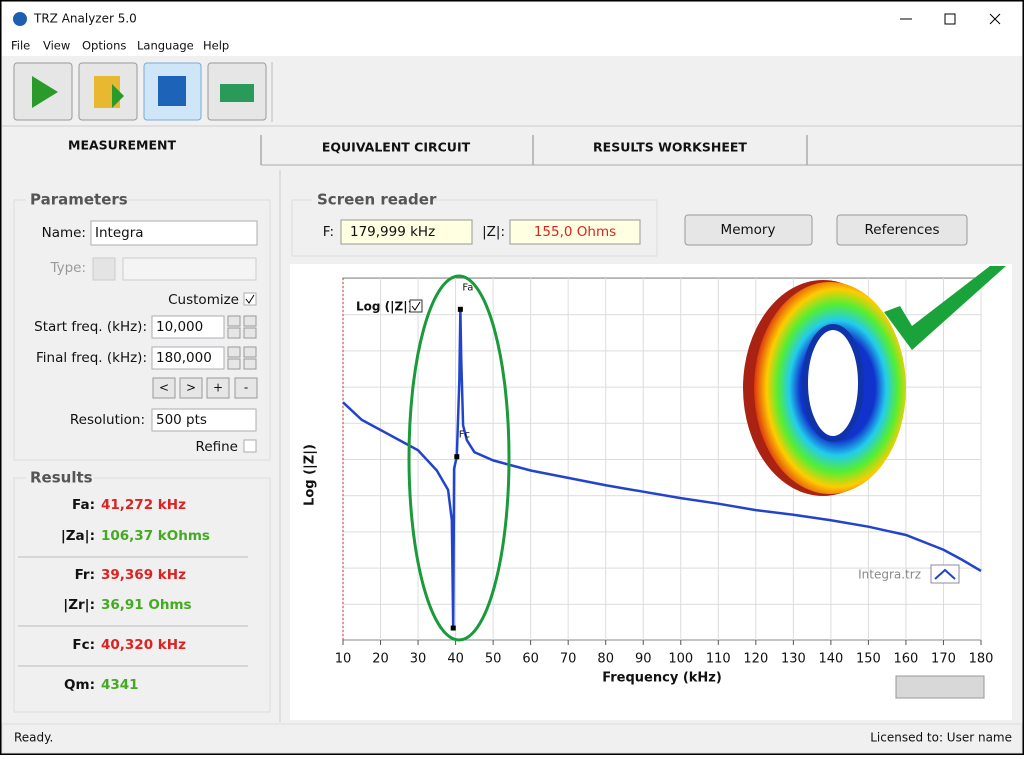  What do you see at coordinates (945, 308) in the screenshot?
I see `check-mark` at bounding box center [945, 308].